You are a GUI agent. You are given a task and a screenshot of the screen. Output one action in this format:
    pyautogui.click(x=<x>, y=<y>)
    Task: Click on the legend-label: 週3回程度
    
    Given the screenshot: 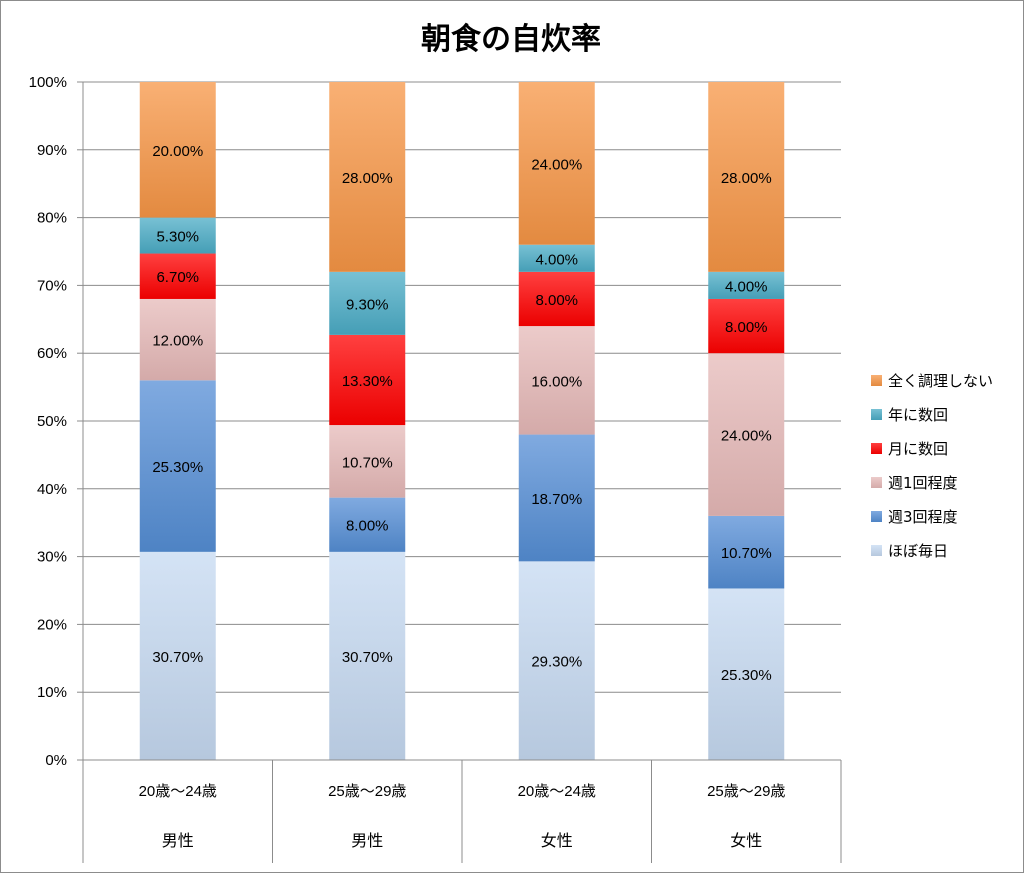 What is the action you would take?
    pyautogui.click(x=923, y=517)
    